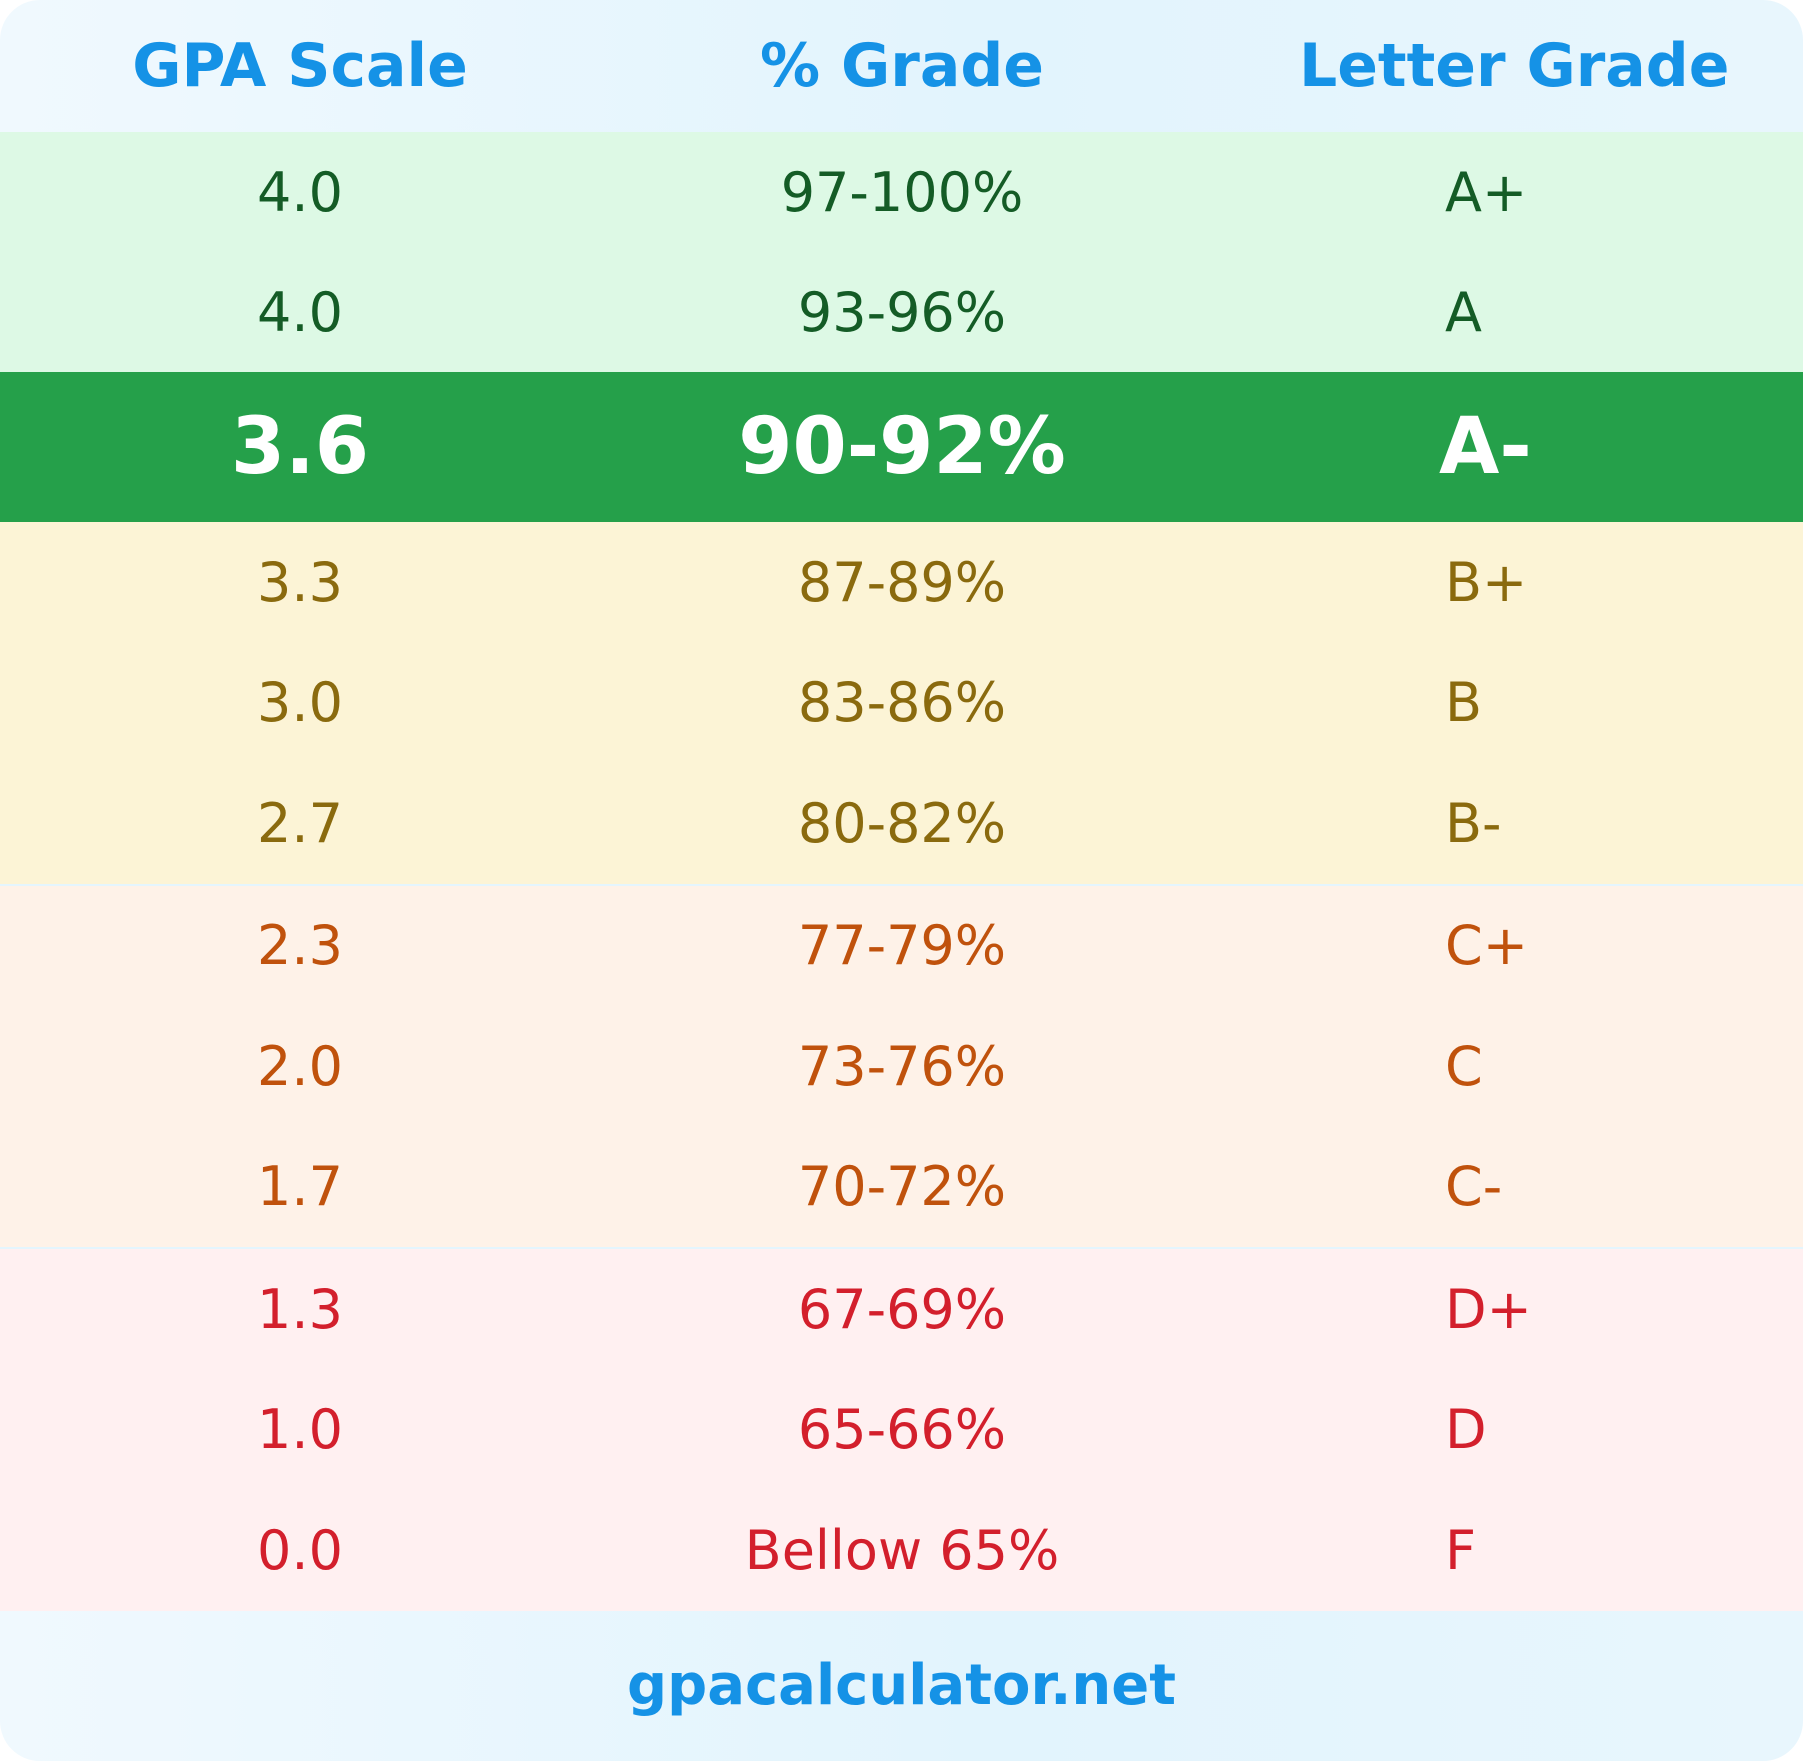 The image size is (1803, 1761). I want to click on table-row: 2.0 73-76% C, so click(901, 1066).